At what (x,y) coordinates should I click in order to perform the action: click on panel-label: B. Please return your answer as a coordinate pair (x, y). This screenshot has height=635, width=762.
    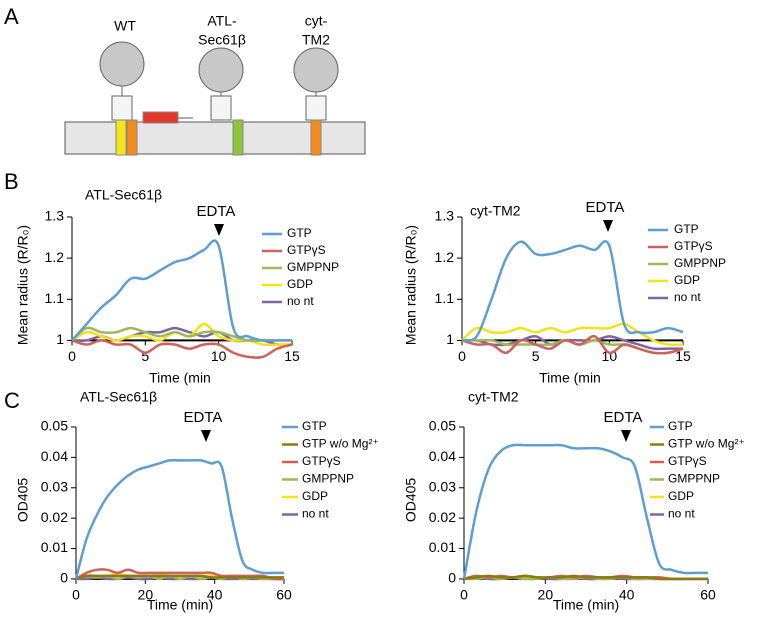
    Looking at the image, I should click on (11, 181).